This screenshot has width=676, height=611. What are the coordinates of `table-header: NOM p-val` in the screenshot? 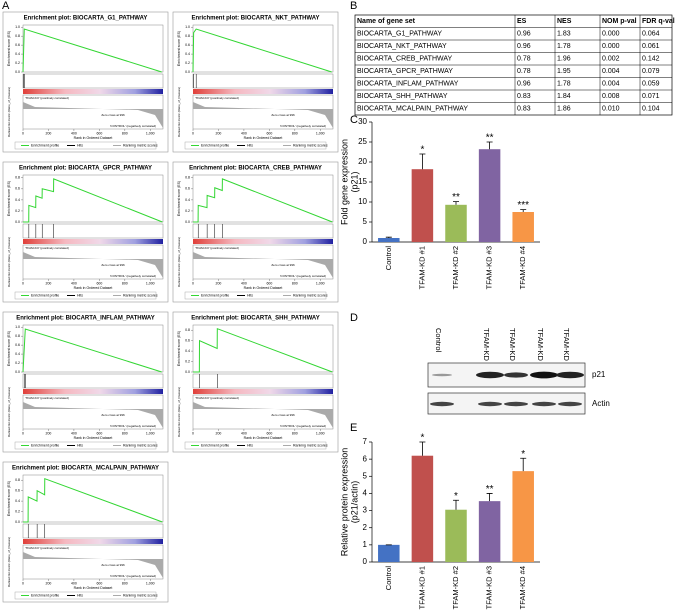 It's located at (619, 21).